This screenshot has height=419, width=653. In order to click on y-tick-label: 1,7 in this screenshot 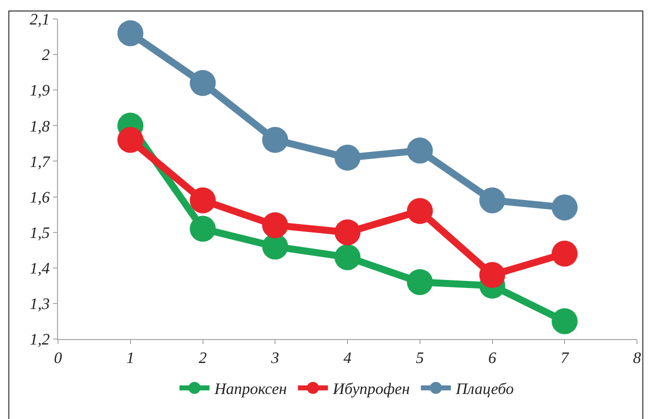, I will do `click(40, 162)`.